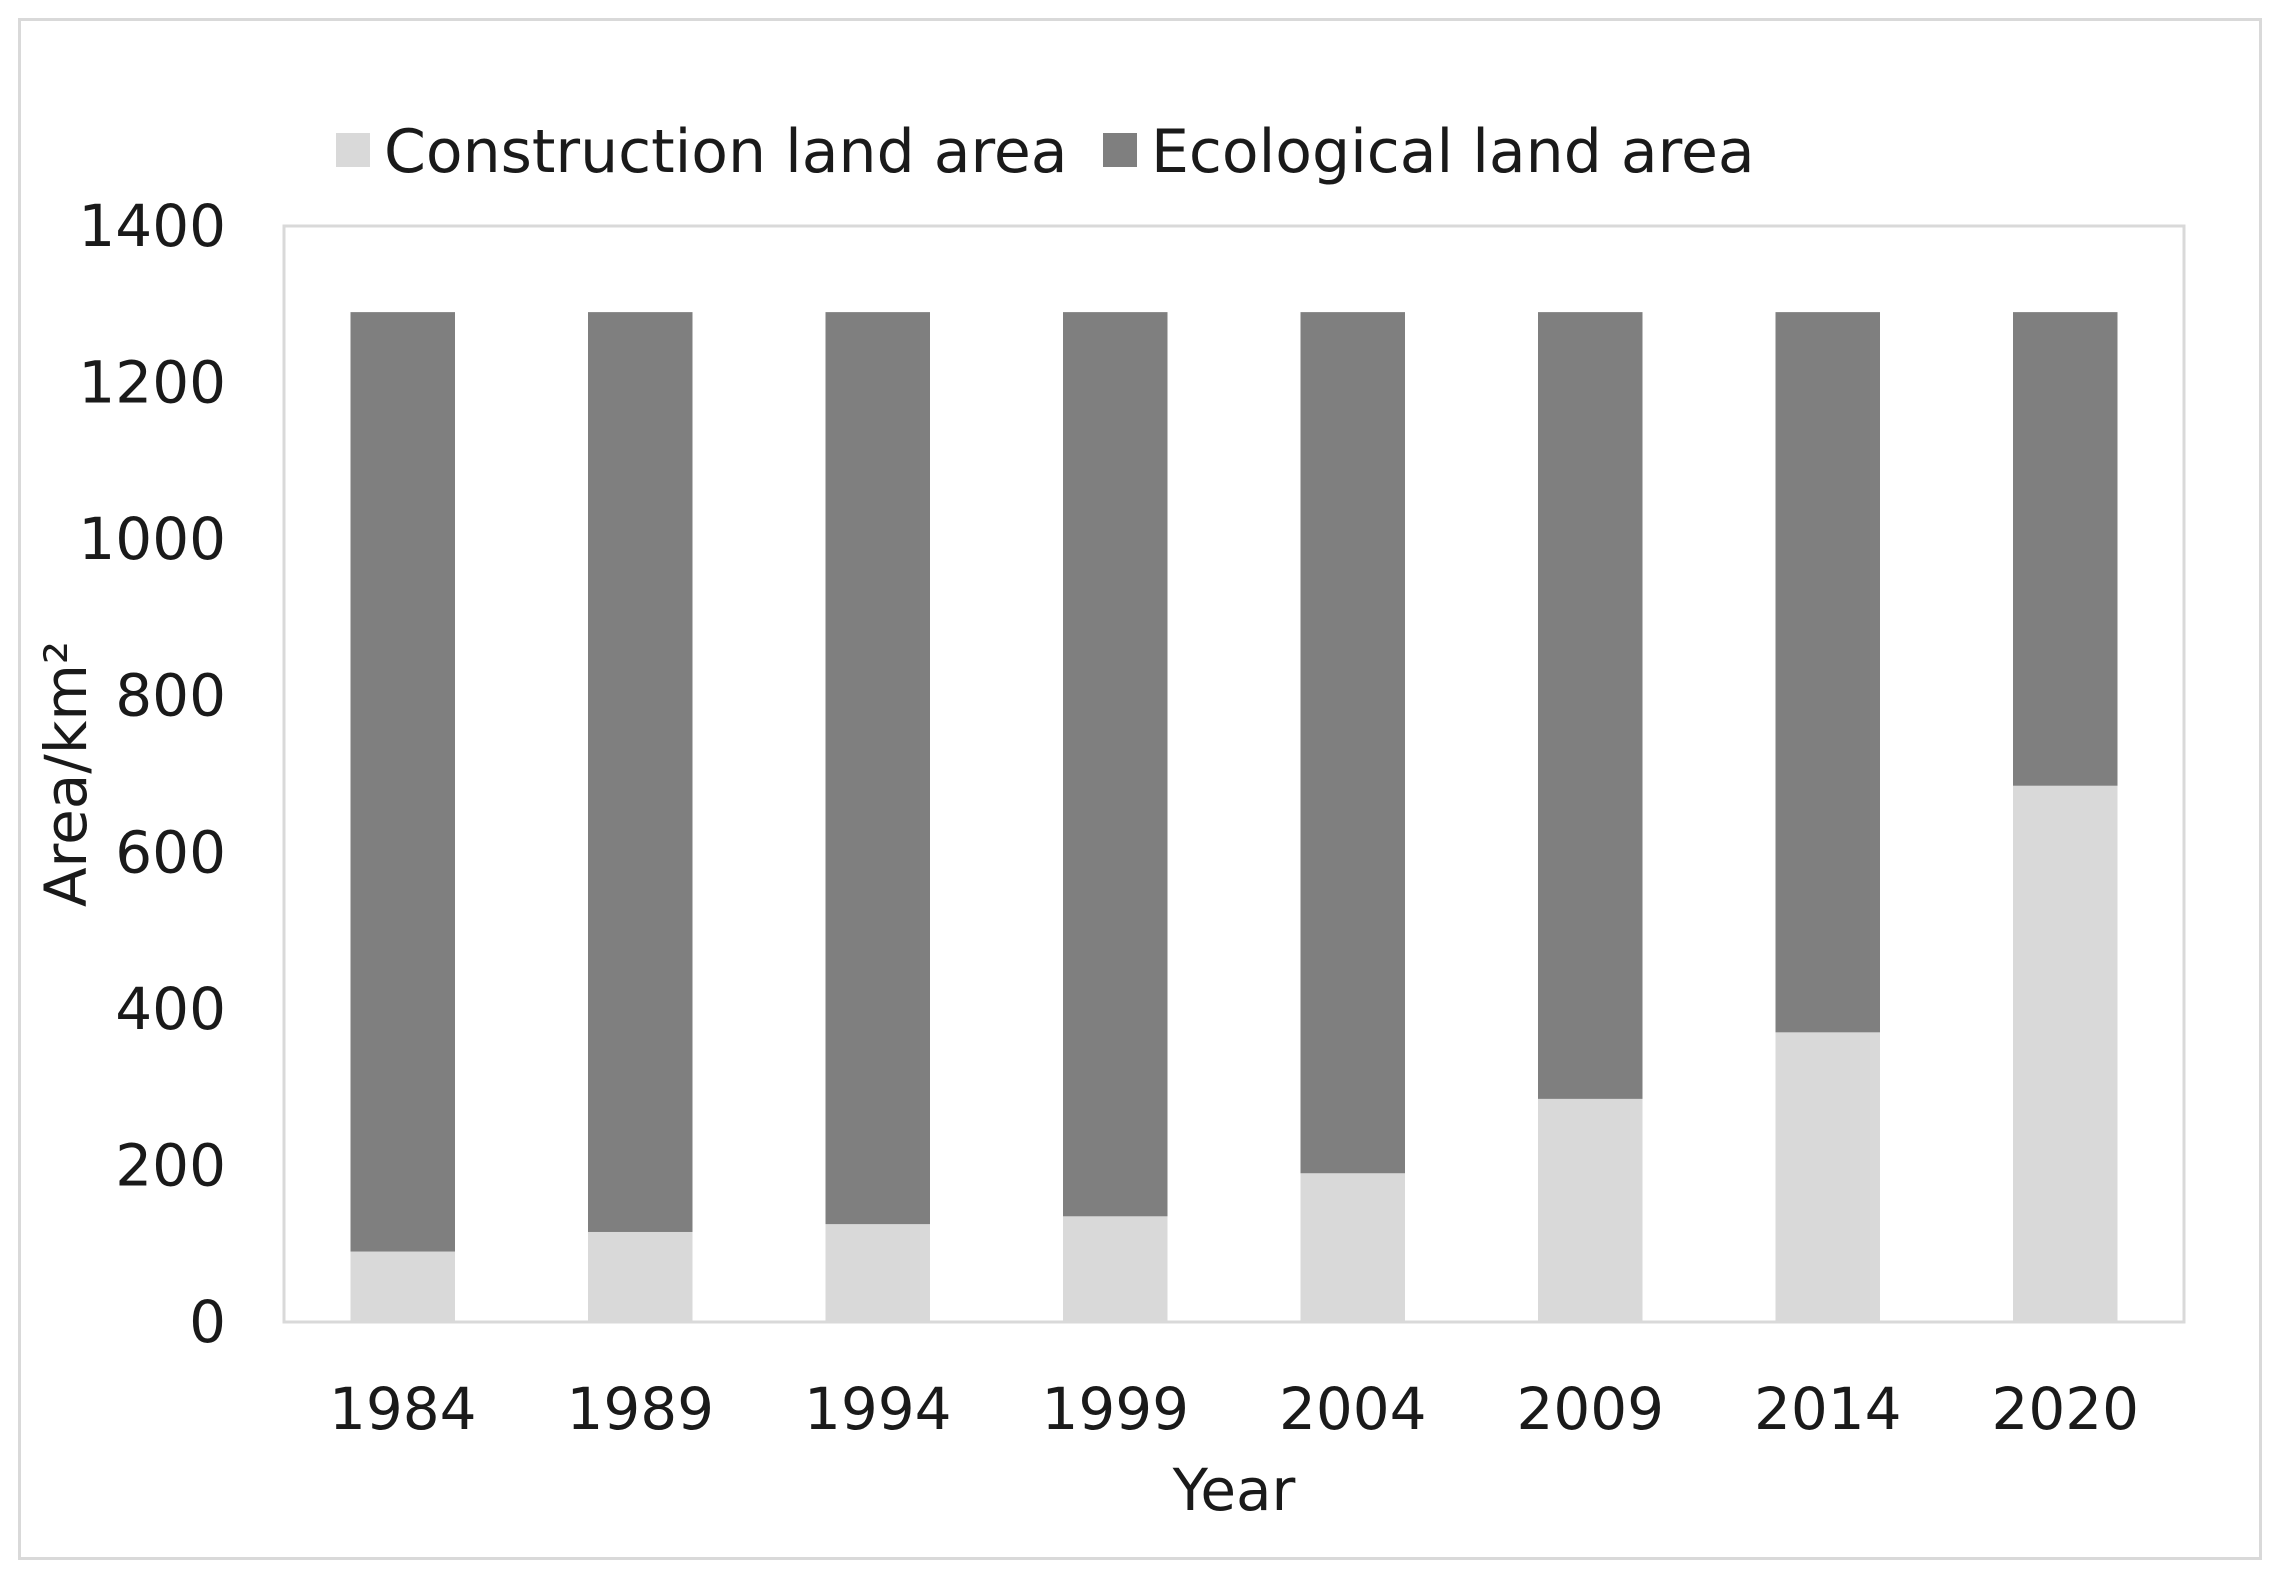 Image resolution: width=2280 pixels, height=1576 pixels. Describe the element at coordinates (877, 768) in the screenshot. I see `bar-ecological-1994` at that location.